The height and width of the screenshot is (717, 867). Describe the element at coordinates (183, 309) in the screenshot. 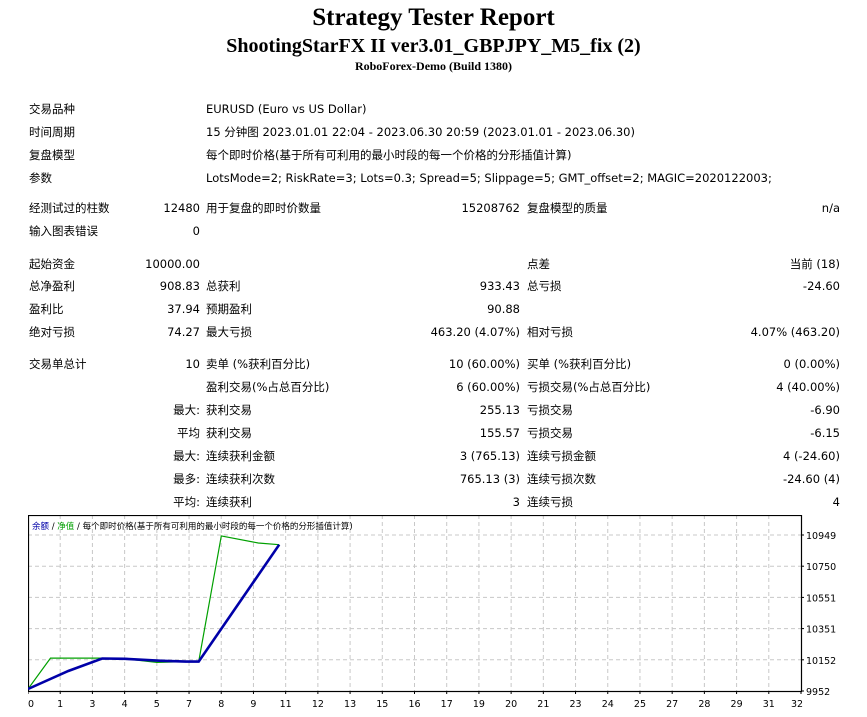

I see `profit-factor-value: 37.94` at that location.